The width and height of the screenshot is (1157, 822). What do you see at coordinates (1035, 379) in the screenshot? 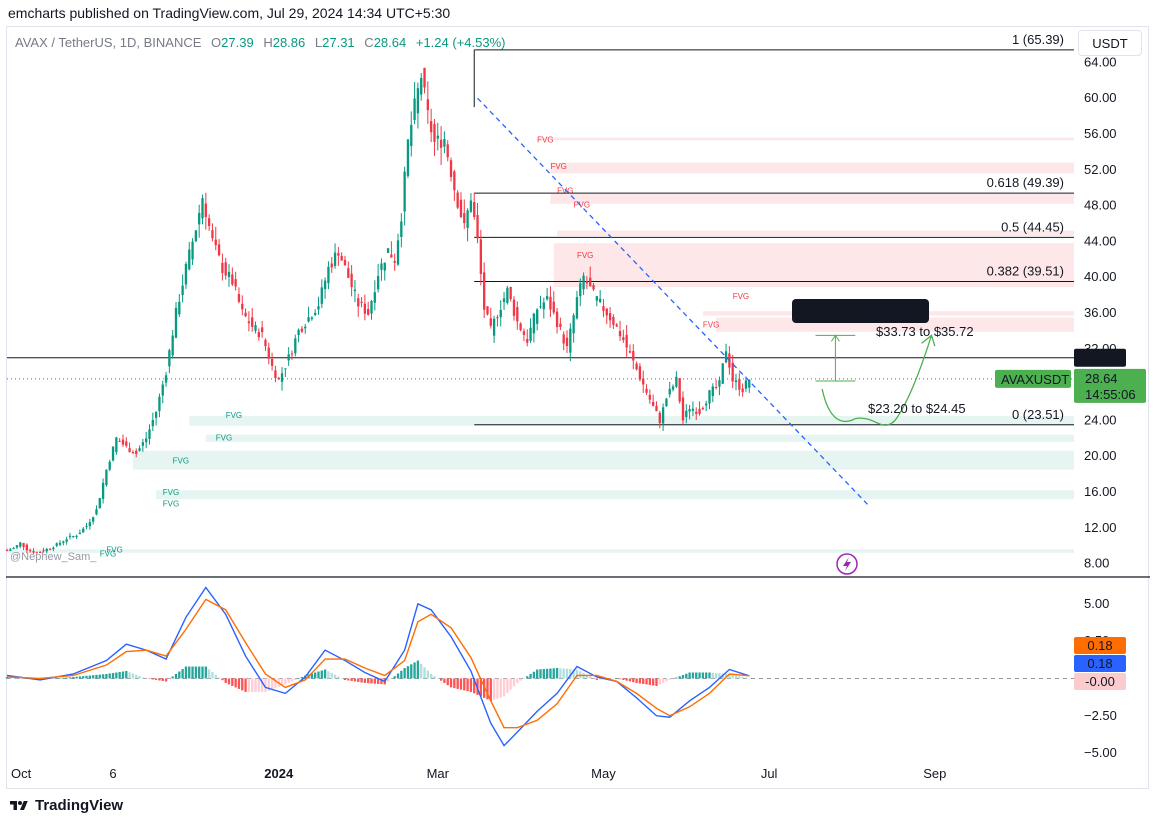
I see `symbol-price-badge-text: AVAXUSDT` at bounding box center [1035, 379].